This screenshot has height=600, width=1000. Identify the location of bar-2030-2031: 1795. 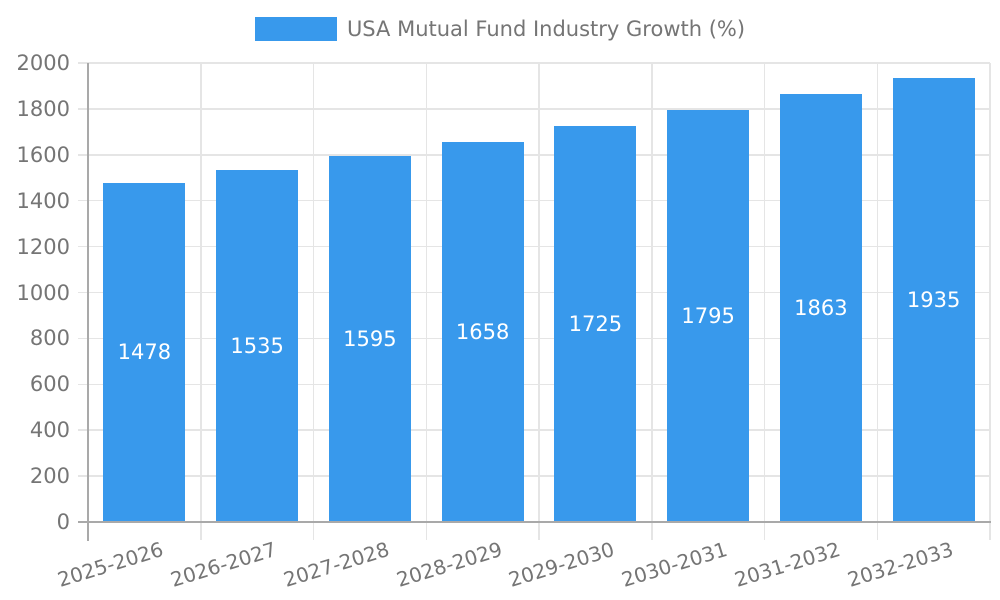
(708, 316).